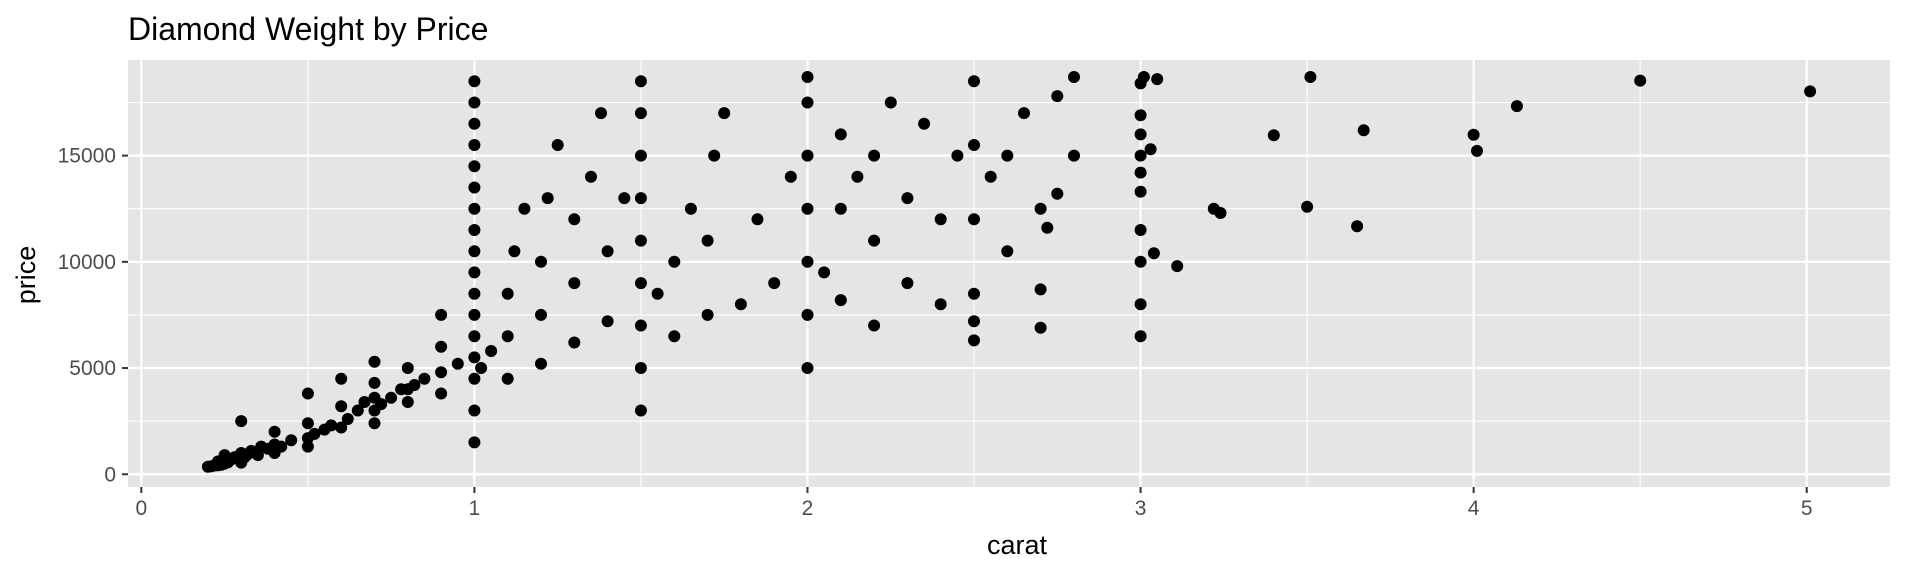 The height and width of the screenshot is (576, 1920). I want to click on chart-title: Diamond Weight by Price, so click(308, 29).